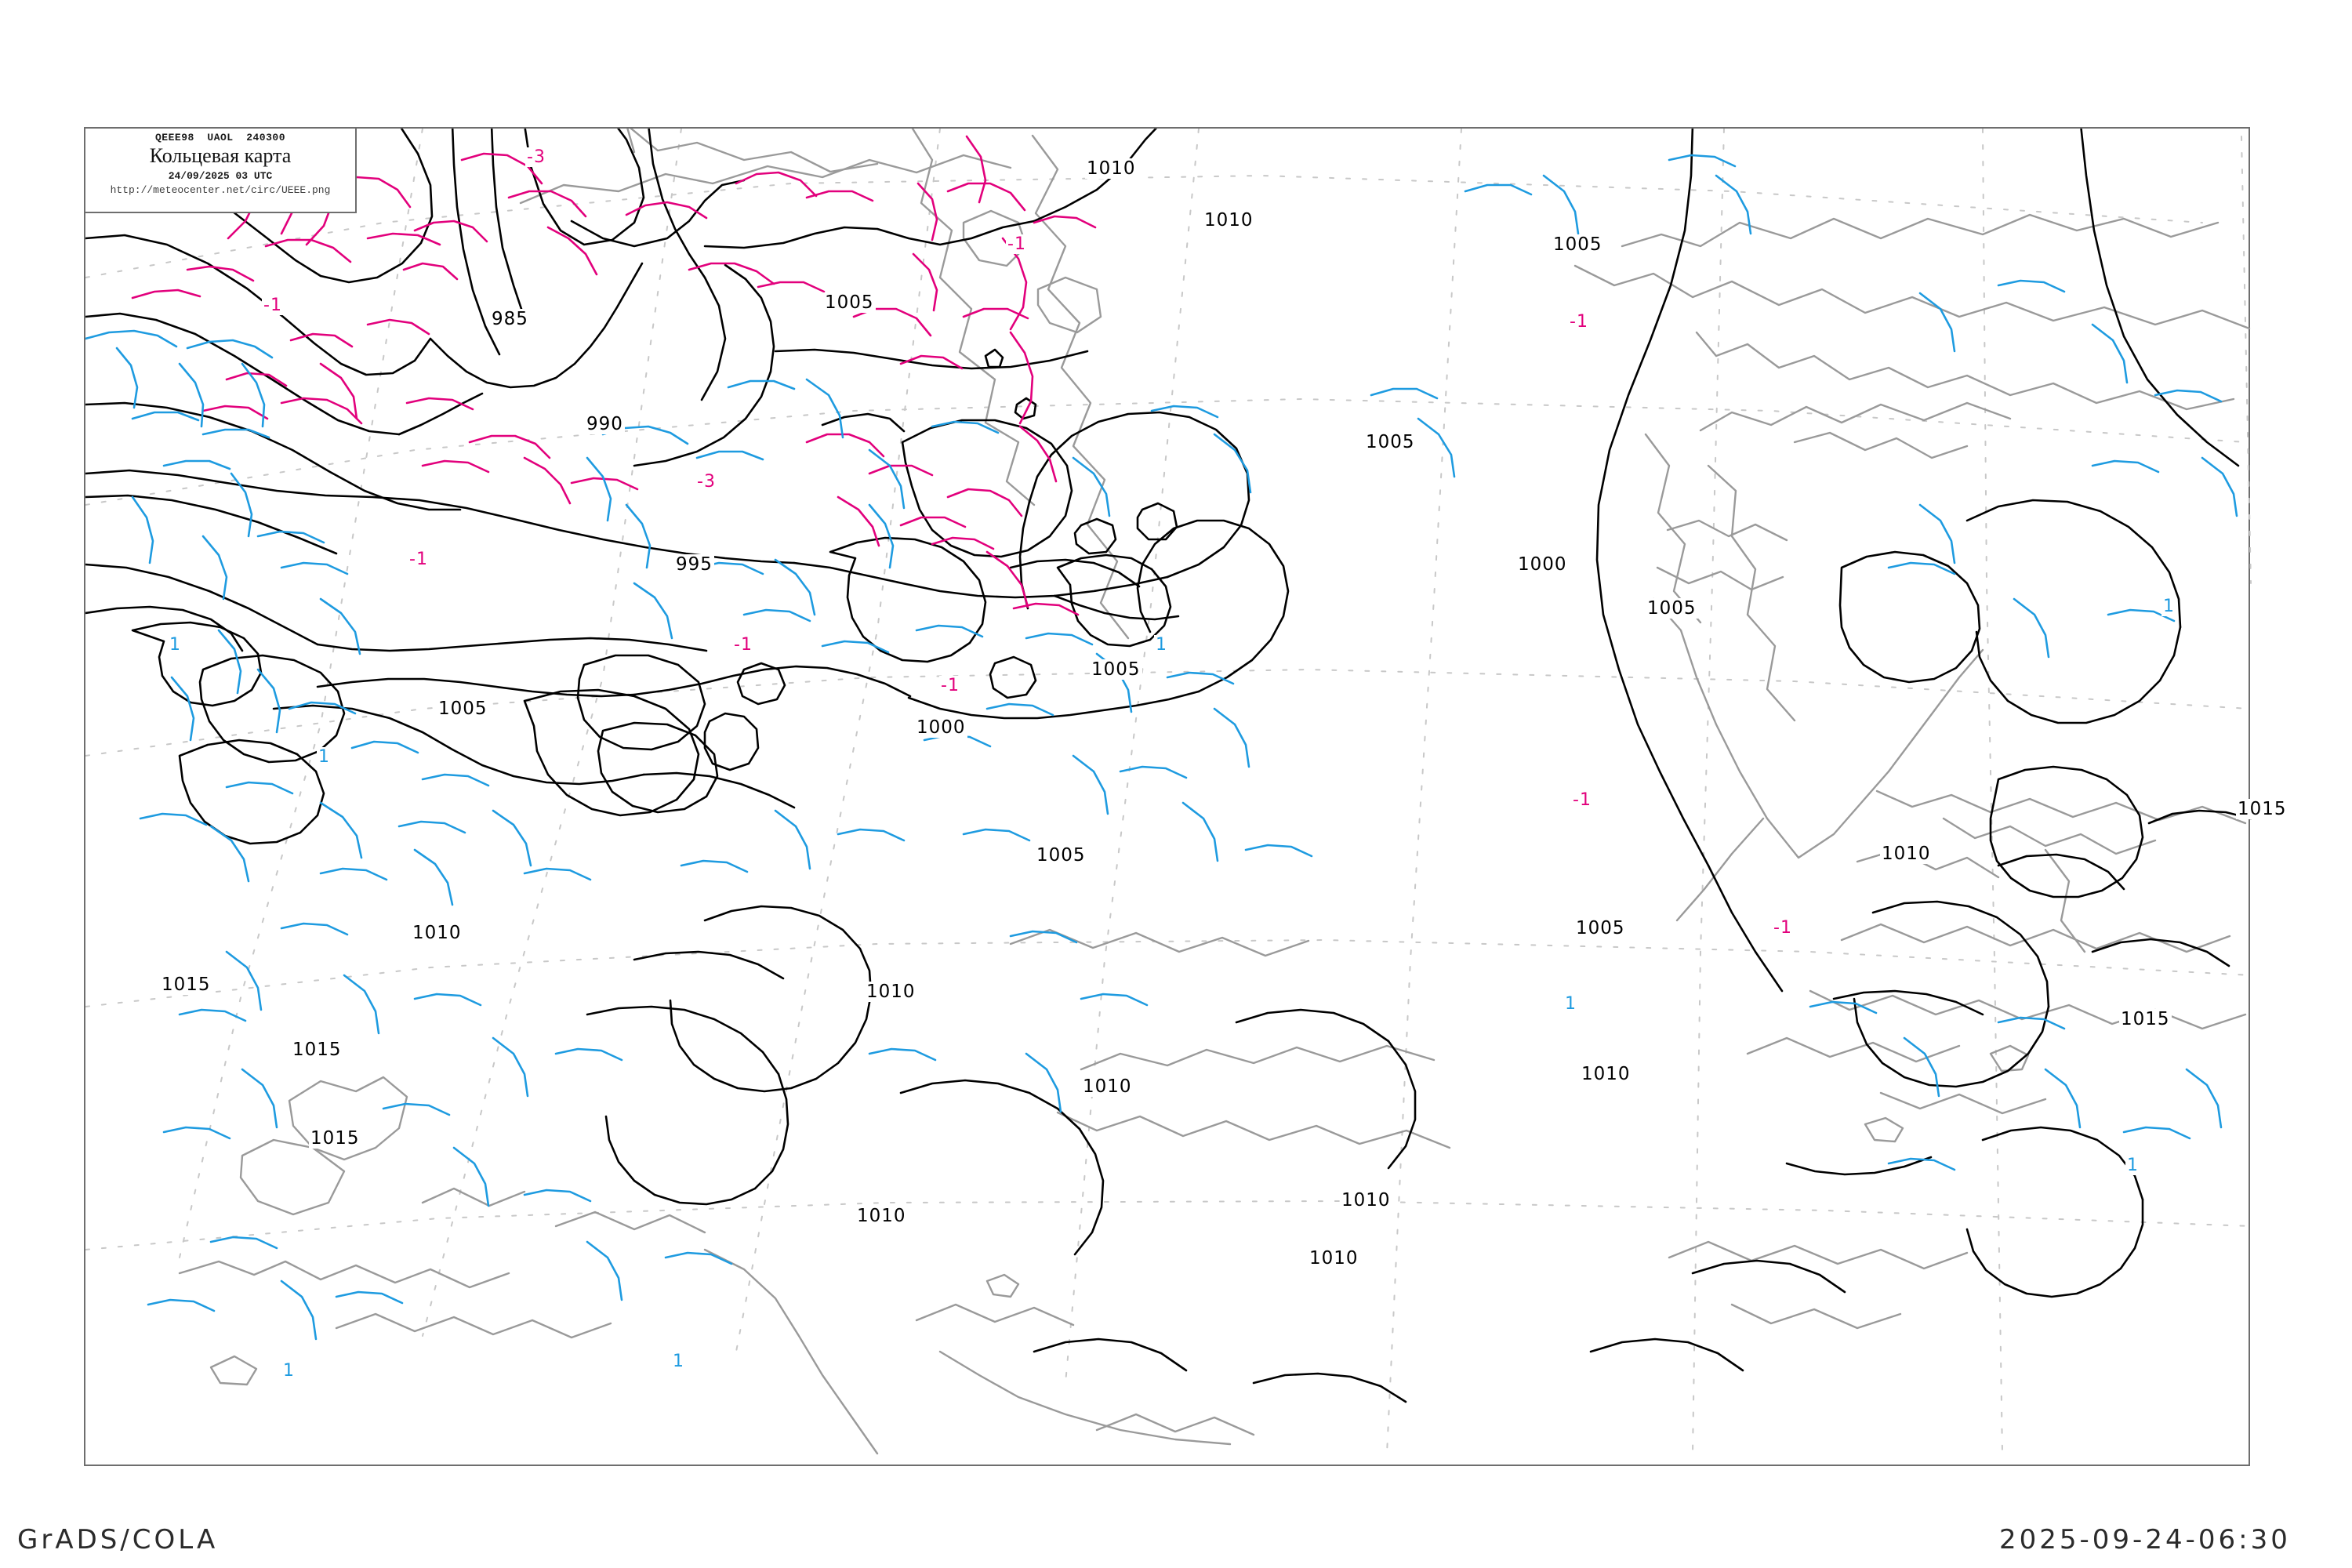  What do you see at coordinates (2145, 1539) in the screenshot?
I see `generation-timestamp: 2025-09-24-06:30` at bounding box center [2145, 1539].